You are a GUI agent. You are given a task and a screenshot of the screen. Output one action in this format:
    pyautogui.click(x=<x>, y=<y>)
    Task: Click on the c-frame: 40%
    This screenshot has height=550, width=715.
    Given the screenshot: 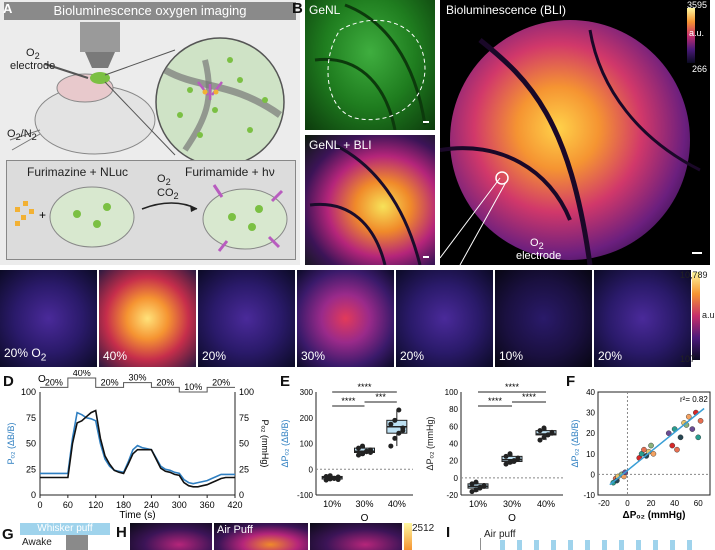 What is the action you would take?
    pyautogui.click(x=147, y=318)
    